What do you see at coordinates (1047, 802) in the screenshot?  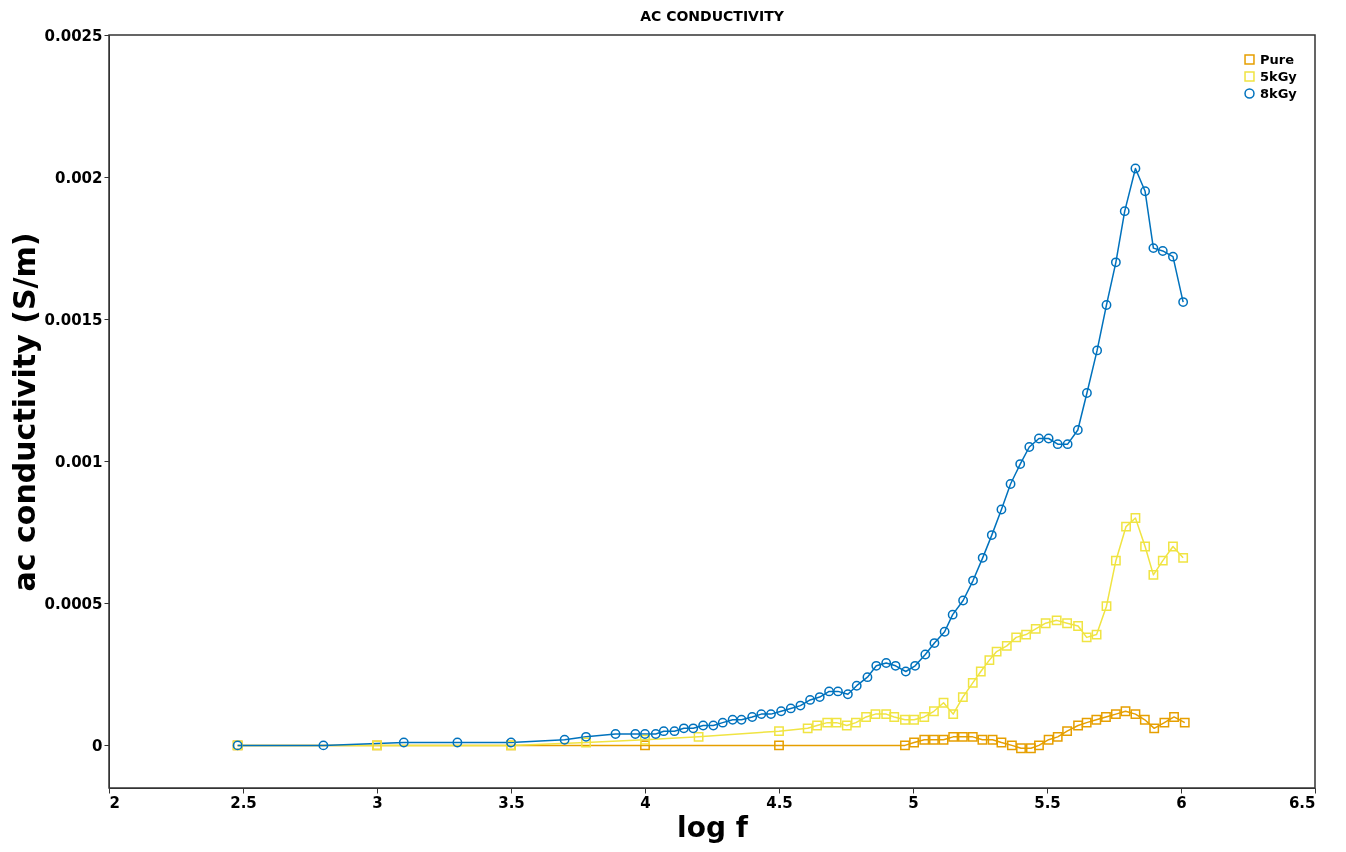 I see `x-tick-label: 5.5` at bounding box center [1047, 802].